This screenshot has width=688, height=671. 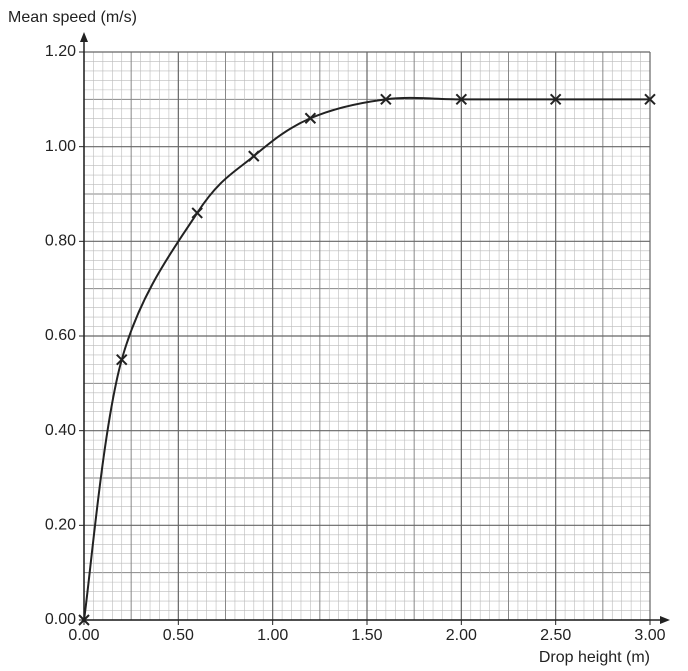 I want to click on y-tick-label: 0.00, so click(x=60, y=619).